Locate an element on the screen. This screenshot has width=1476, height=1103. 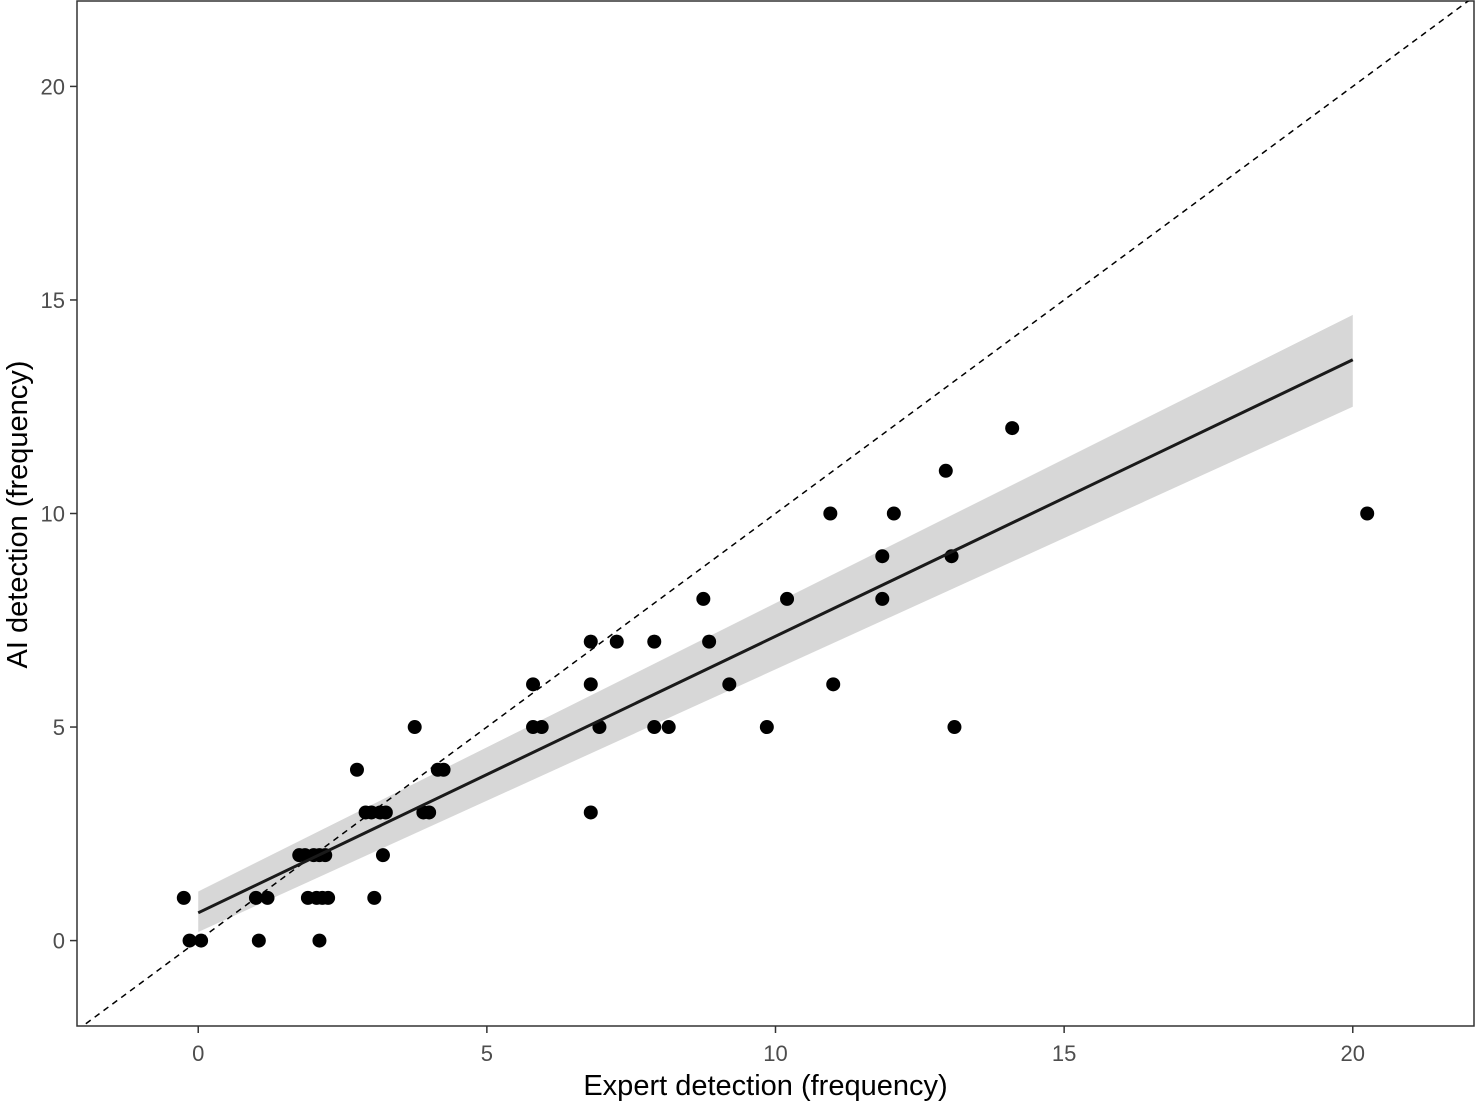
y-tick-label: 10 is located at coordinates (53, 514).